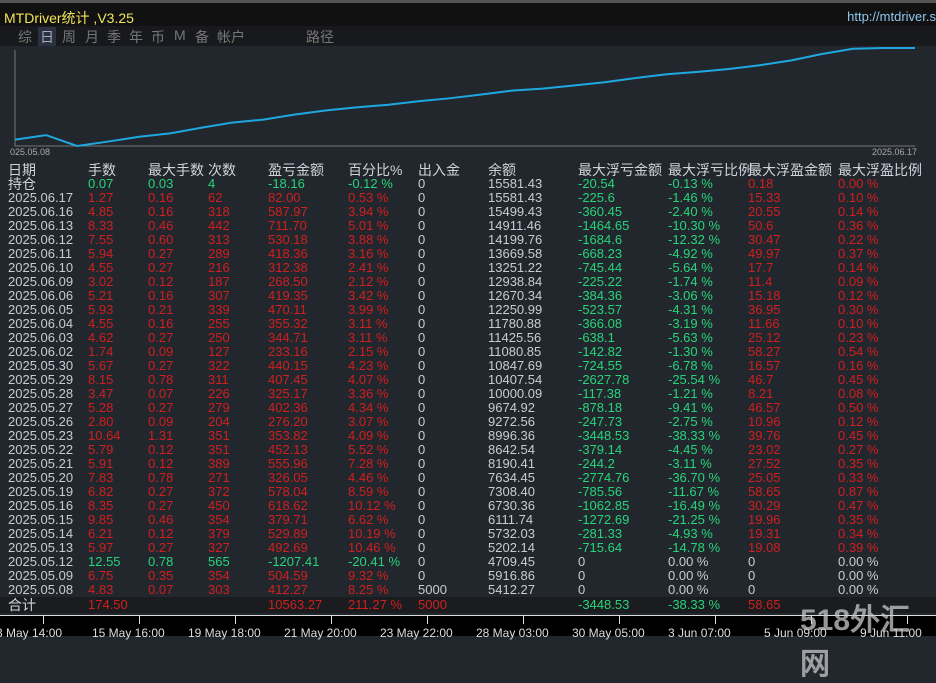  Describe the element at coordinates (368, 491) in the screenshot. I see `table-cell: 8.59 %` at that location.